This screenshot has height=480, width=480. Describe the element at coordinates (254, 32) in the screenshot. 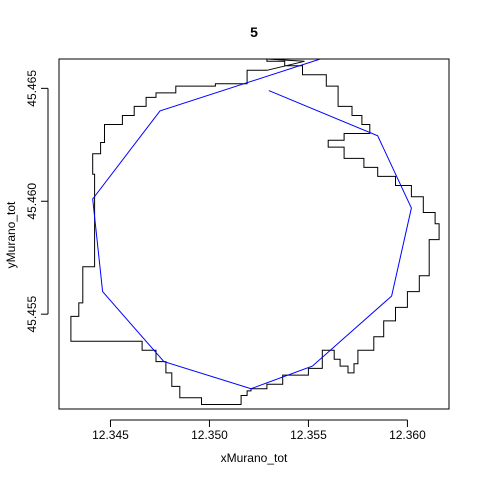

I see `chart-title: 5` at that location.